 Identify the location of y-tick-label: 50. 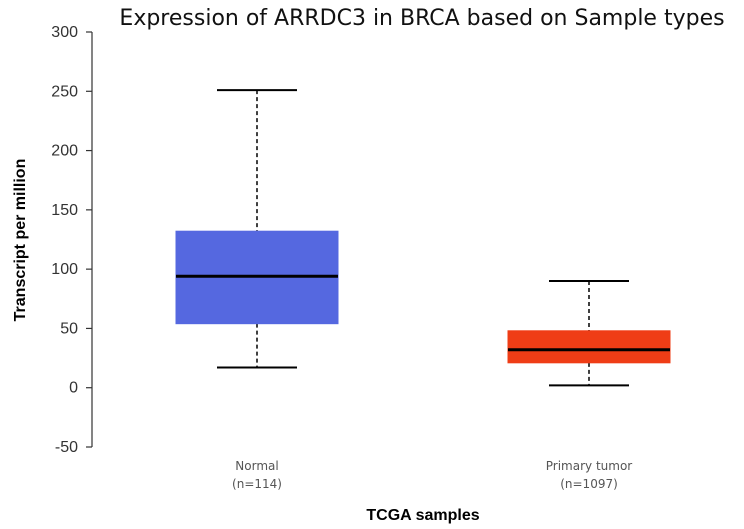
(69, 328).